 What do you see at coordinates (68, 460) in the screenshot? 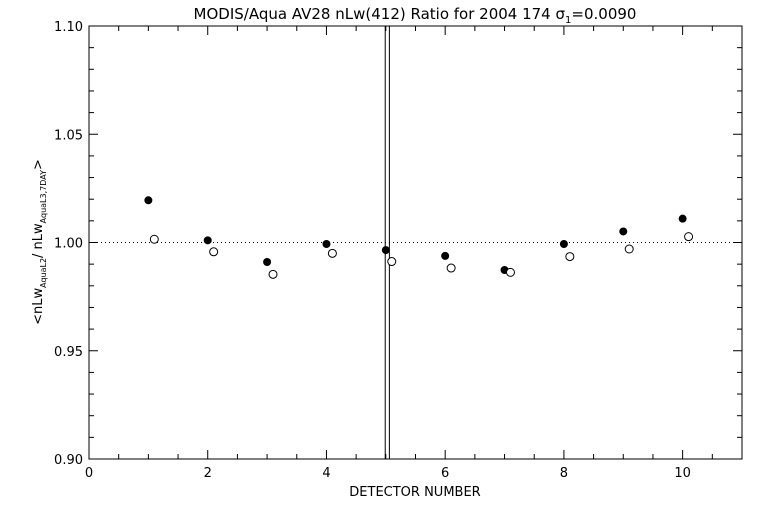
I see `y-tick-label: 0.90` at bounding box center [68, 460].